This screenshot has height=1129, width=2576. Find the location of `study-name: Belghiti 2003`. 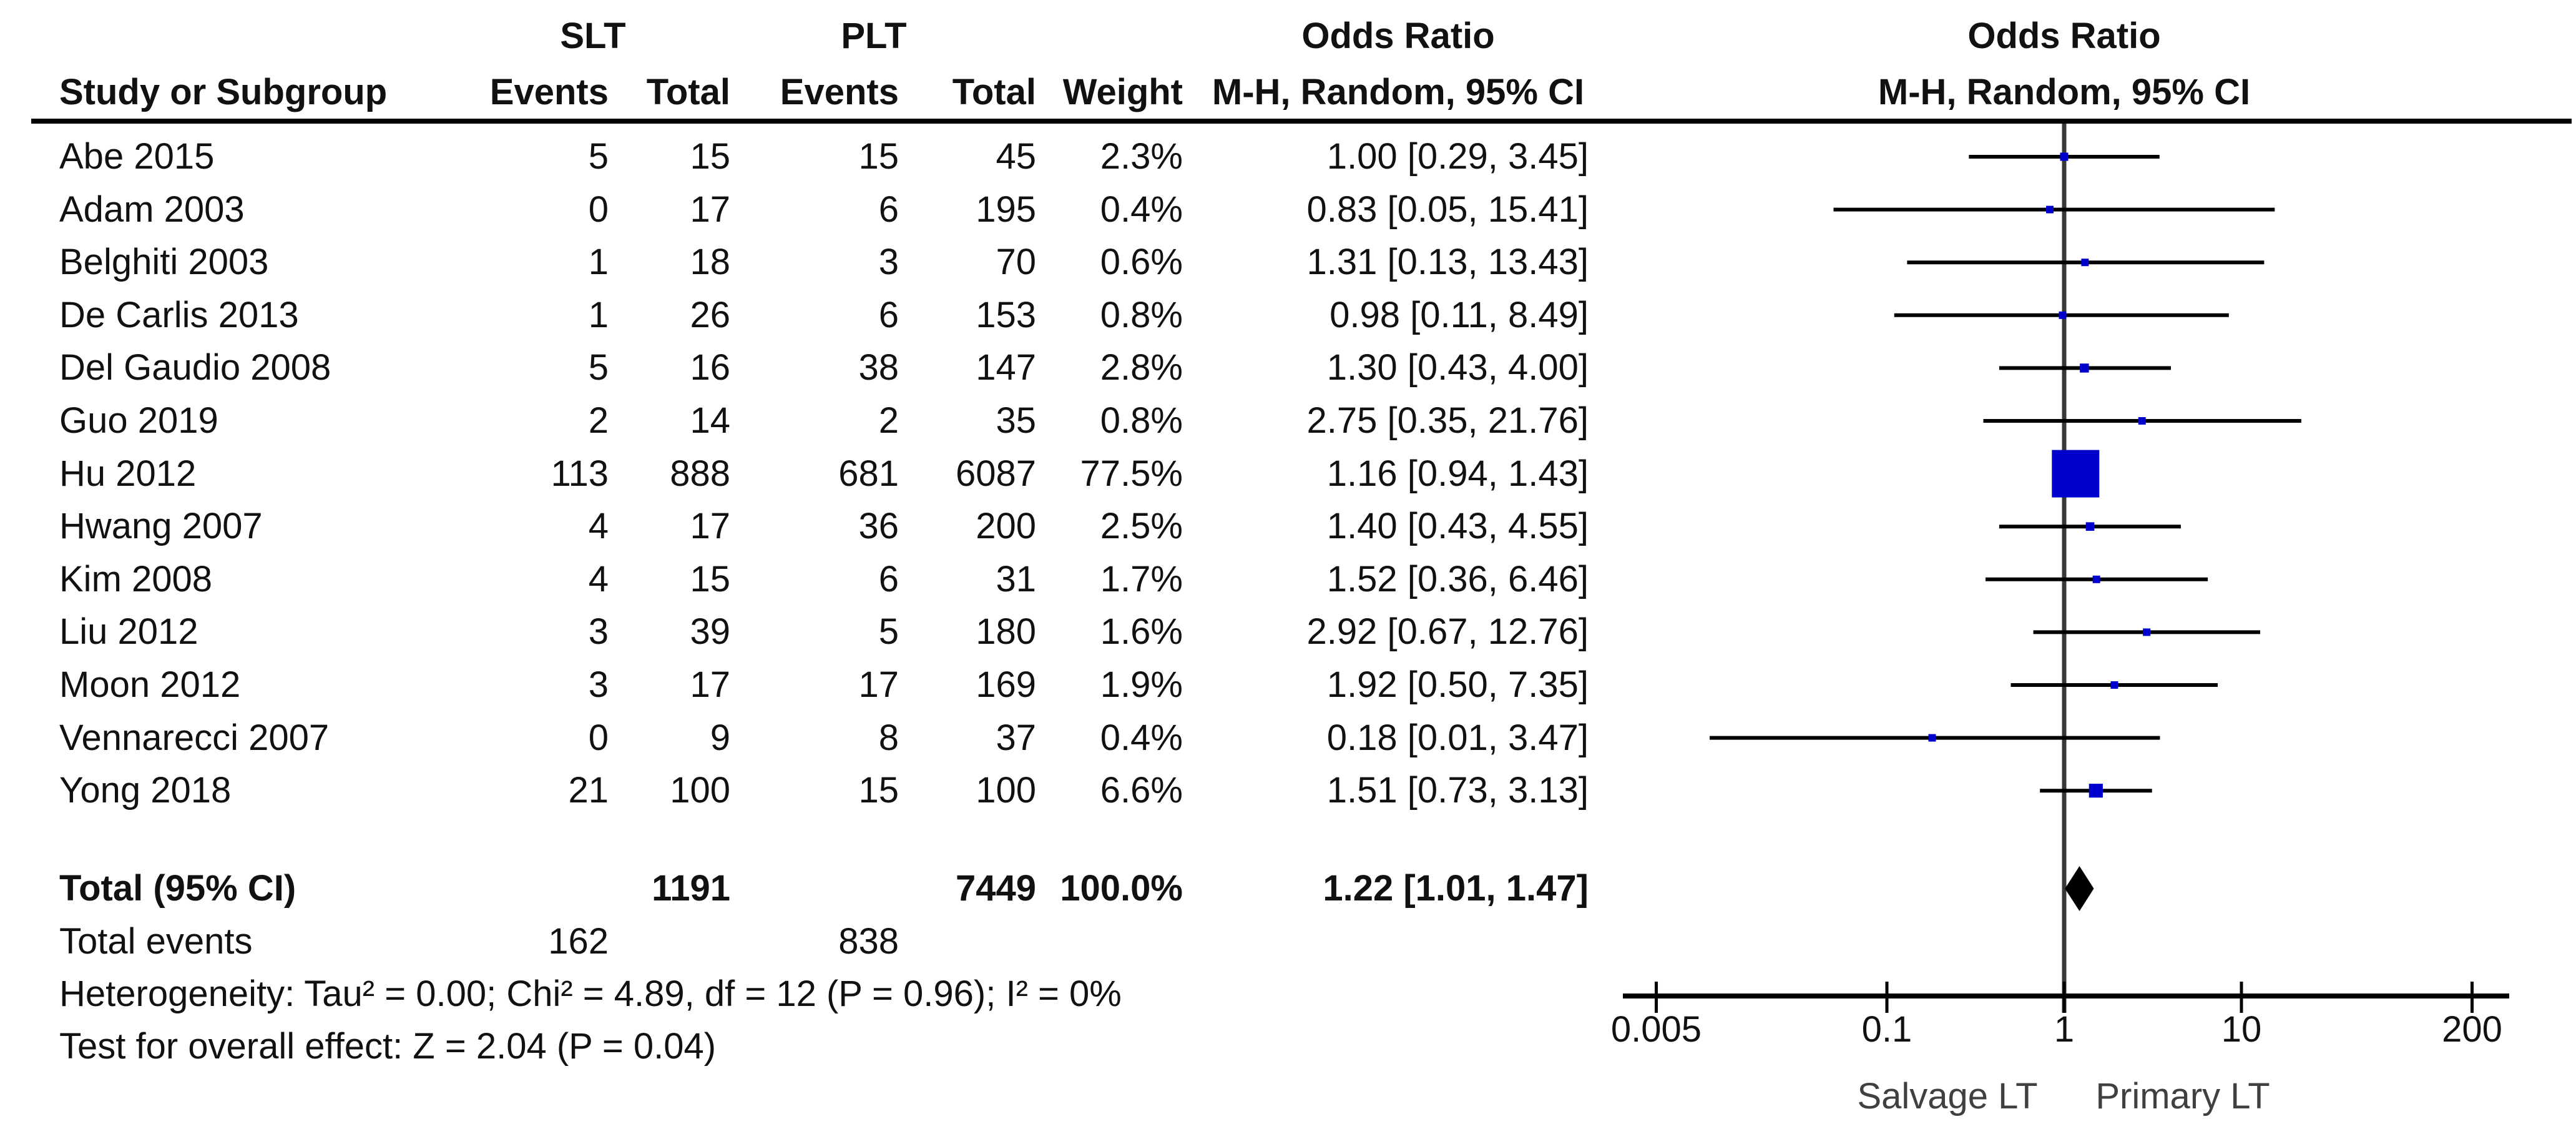

study-name: Belghiti 2003 is located at coordinates (164, 262).